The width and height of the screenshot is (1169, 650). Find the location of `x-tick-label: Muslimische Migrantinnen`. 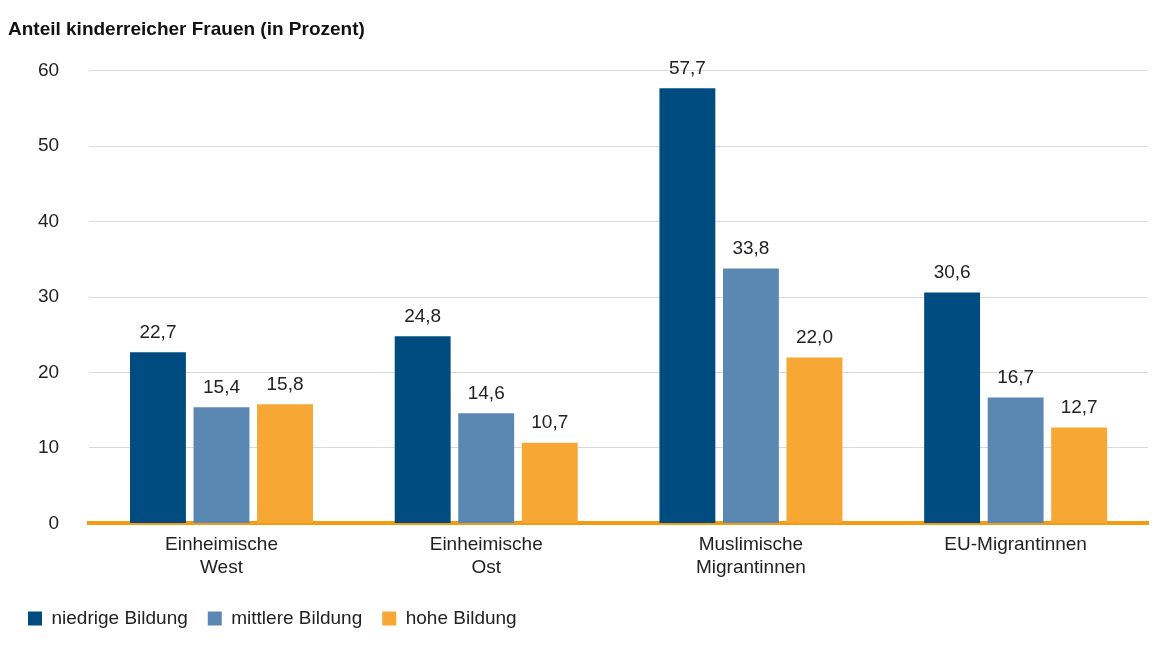

x-tick-label: Muslimische Migrantinnen is located at coordinates (751, 555).